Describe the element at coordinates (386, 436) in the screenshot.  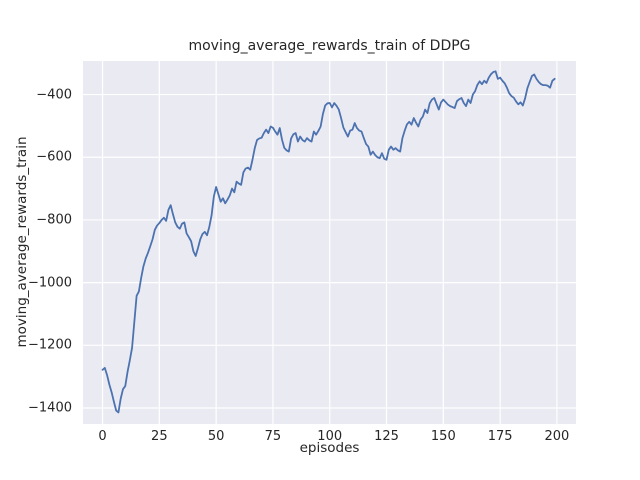
I see `x-tick-label: 125` at that location.